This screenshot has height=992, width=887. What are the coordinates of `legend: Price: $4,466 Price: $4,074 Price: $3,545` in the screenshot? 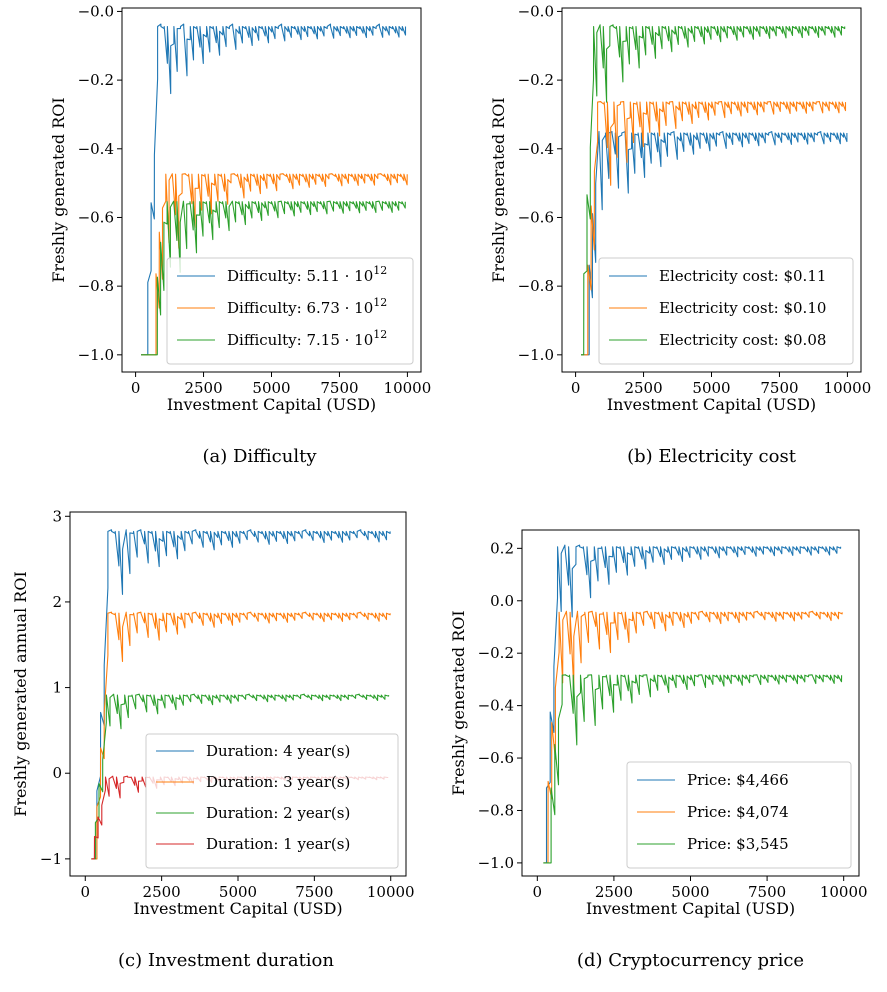 It's located at (739, 815).